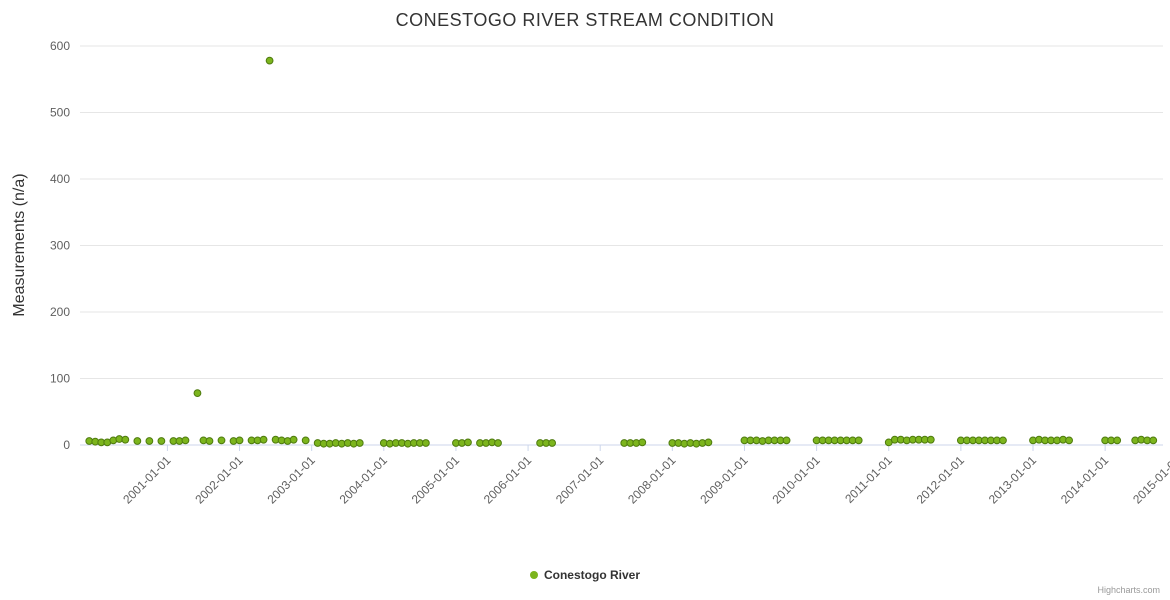  I want to click on x-tick-label: 2014-01-01, so click(1085, 480).